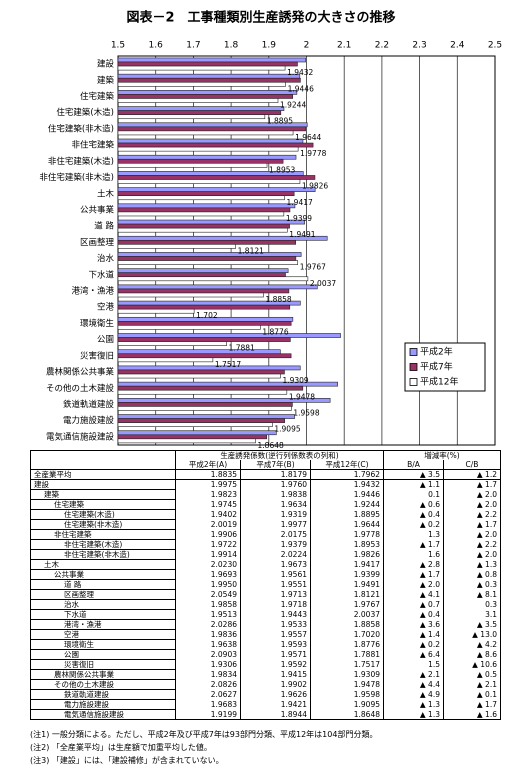 The width and height of the screenshot is (522, 769). I want to click on header-cell, so click(103, 465).